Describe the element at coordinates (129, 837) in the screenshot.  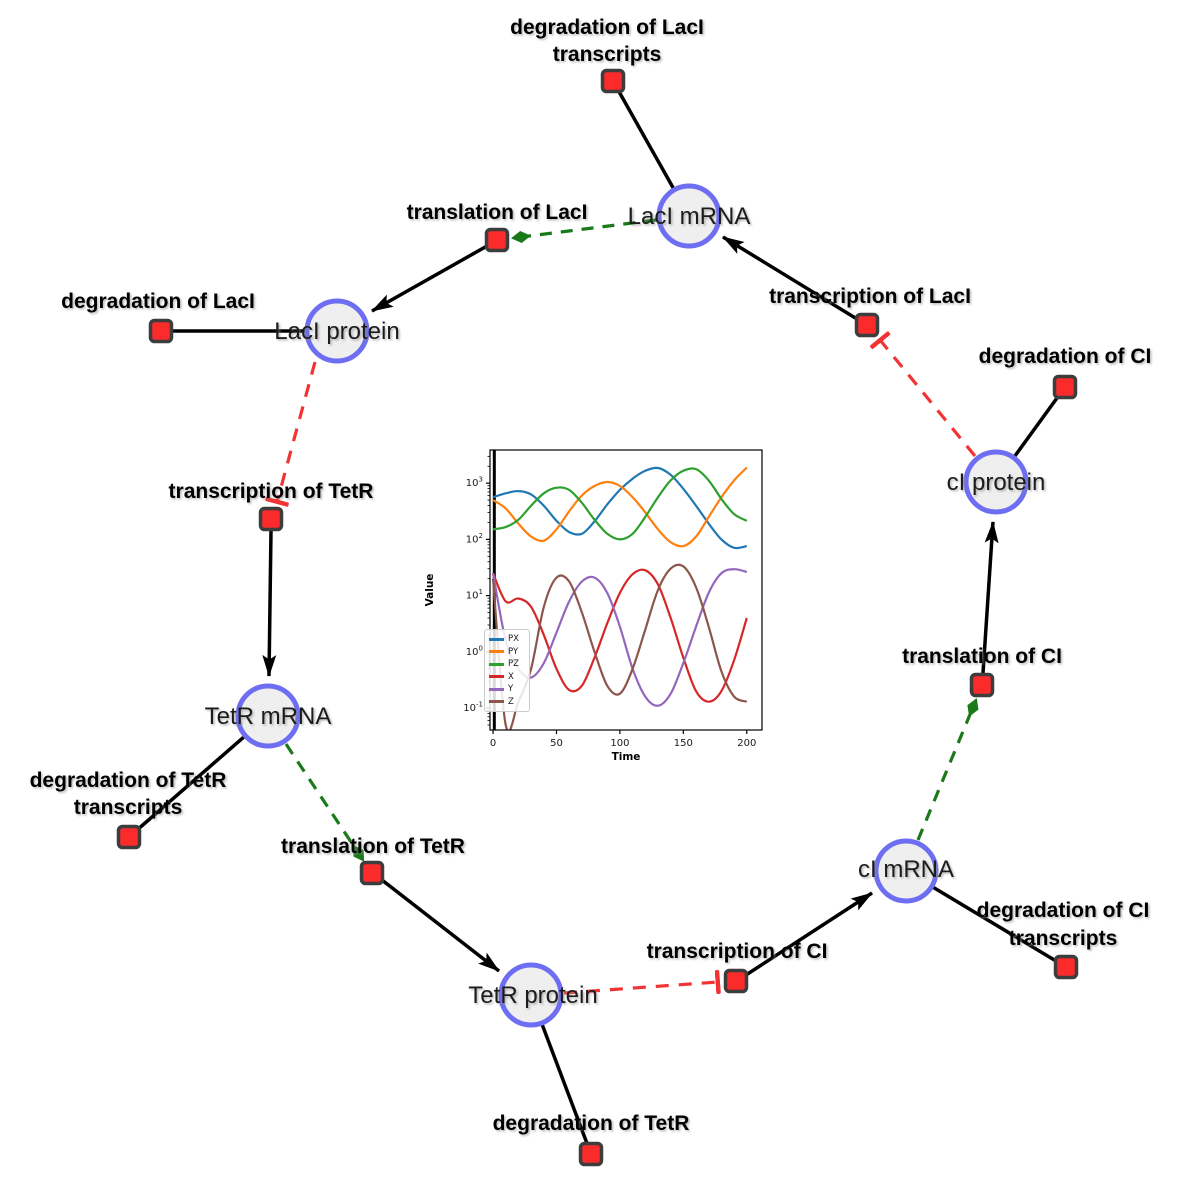
I see `node-degradation-tetr-transcripts` at that location.